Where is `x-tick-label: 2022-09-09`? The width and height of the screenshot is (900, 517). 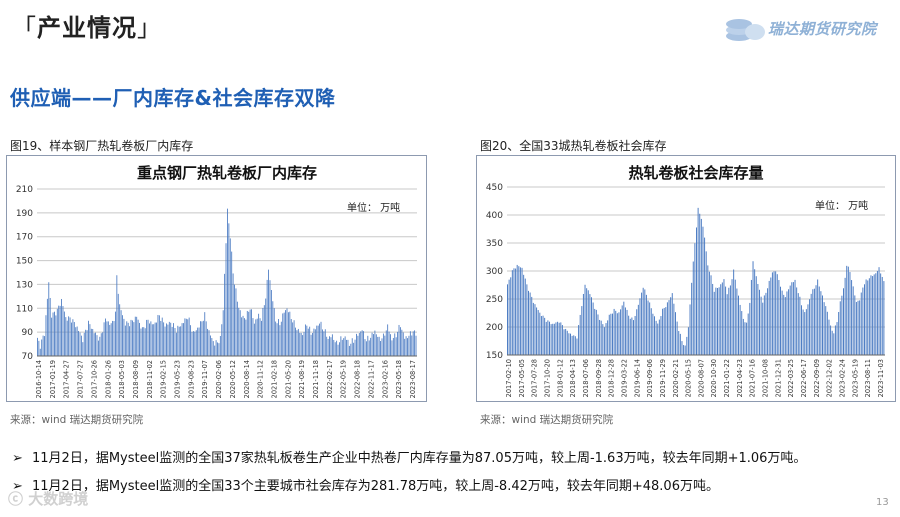 x-tick-label: 2022-09-09 is located at coordinates (817, 378).